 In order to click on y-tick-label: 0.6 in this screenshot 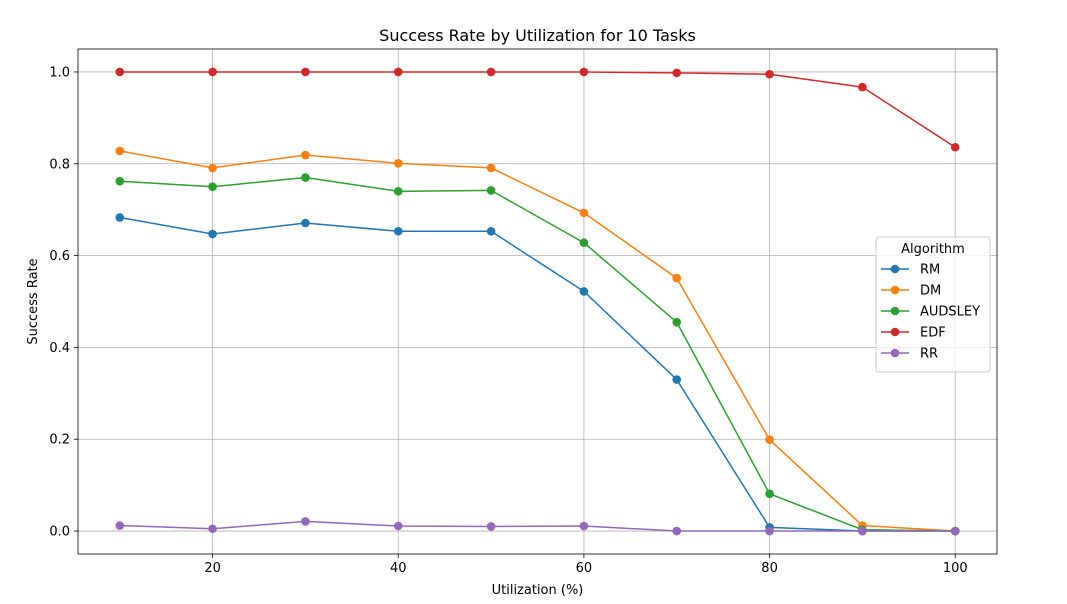, I will do `click(59, 256)`.